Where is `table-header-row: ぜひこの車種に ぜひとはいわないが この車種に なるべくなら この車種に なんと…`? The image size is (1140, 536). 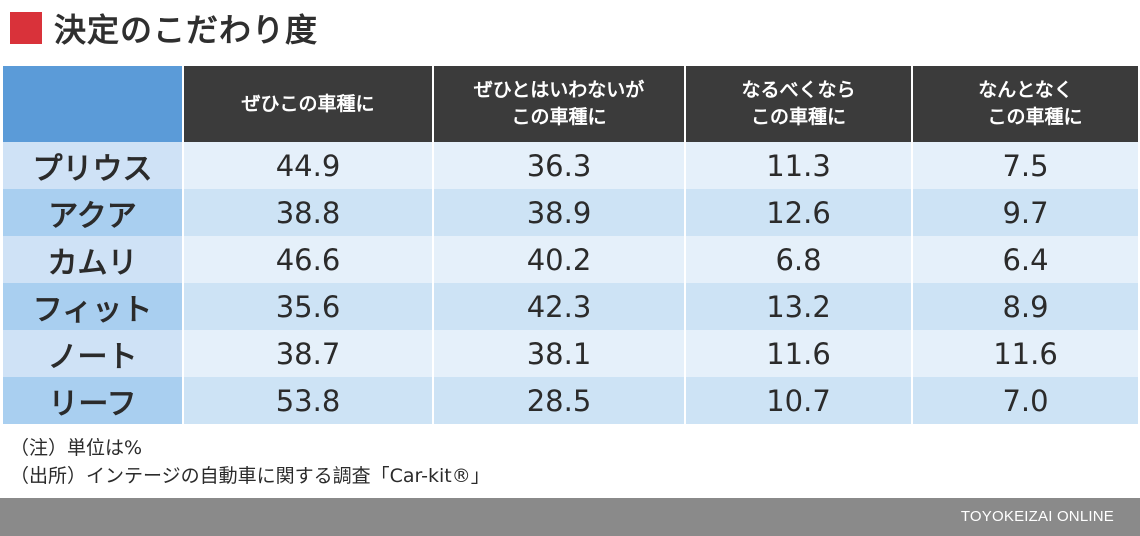
table-header-row: ぜひこの車種に ぜひとはいわないが この車種に なるべくなら この車種に なんと… is located at coordinates (570, 104).